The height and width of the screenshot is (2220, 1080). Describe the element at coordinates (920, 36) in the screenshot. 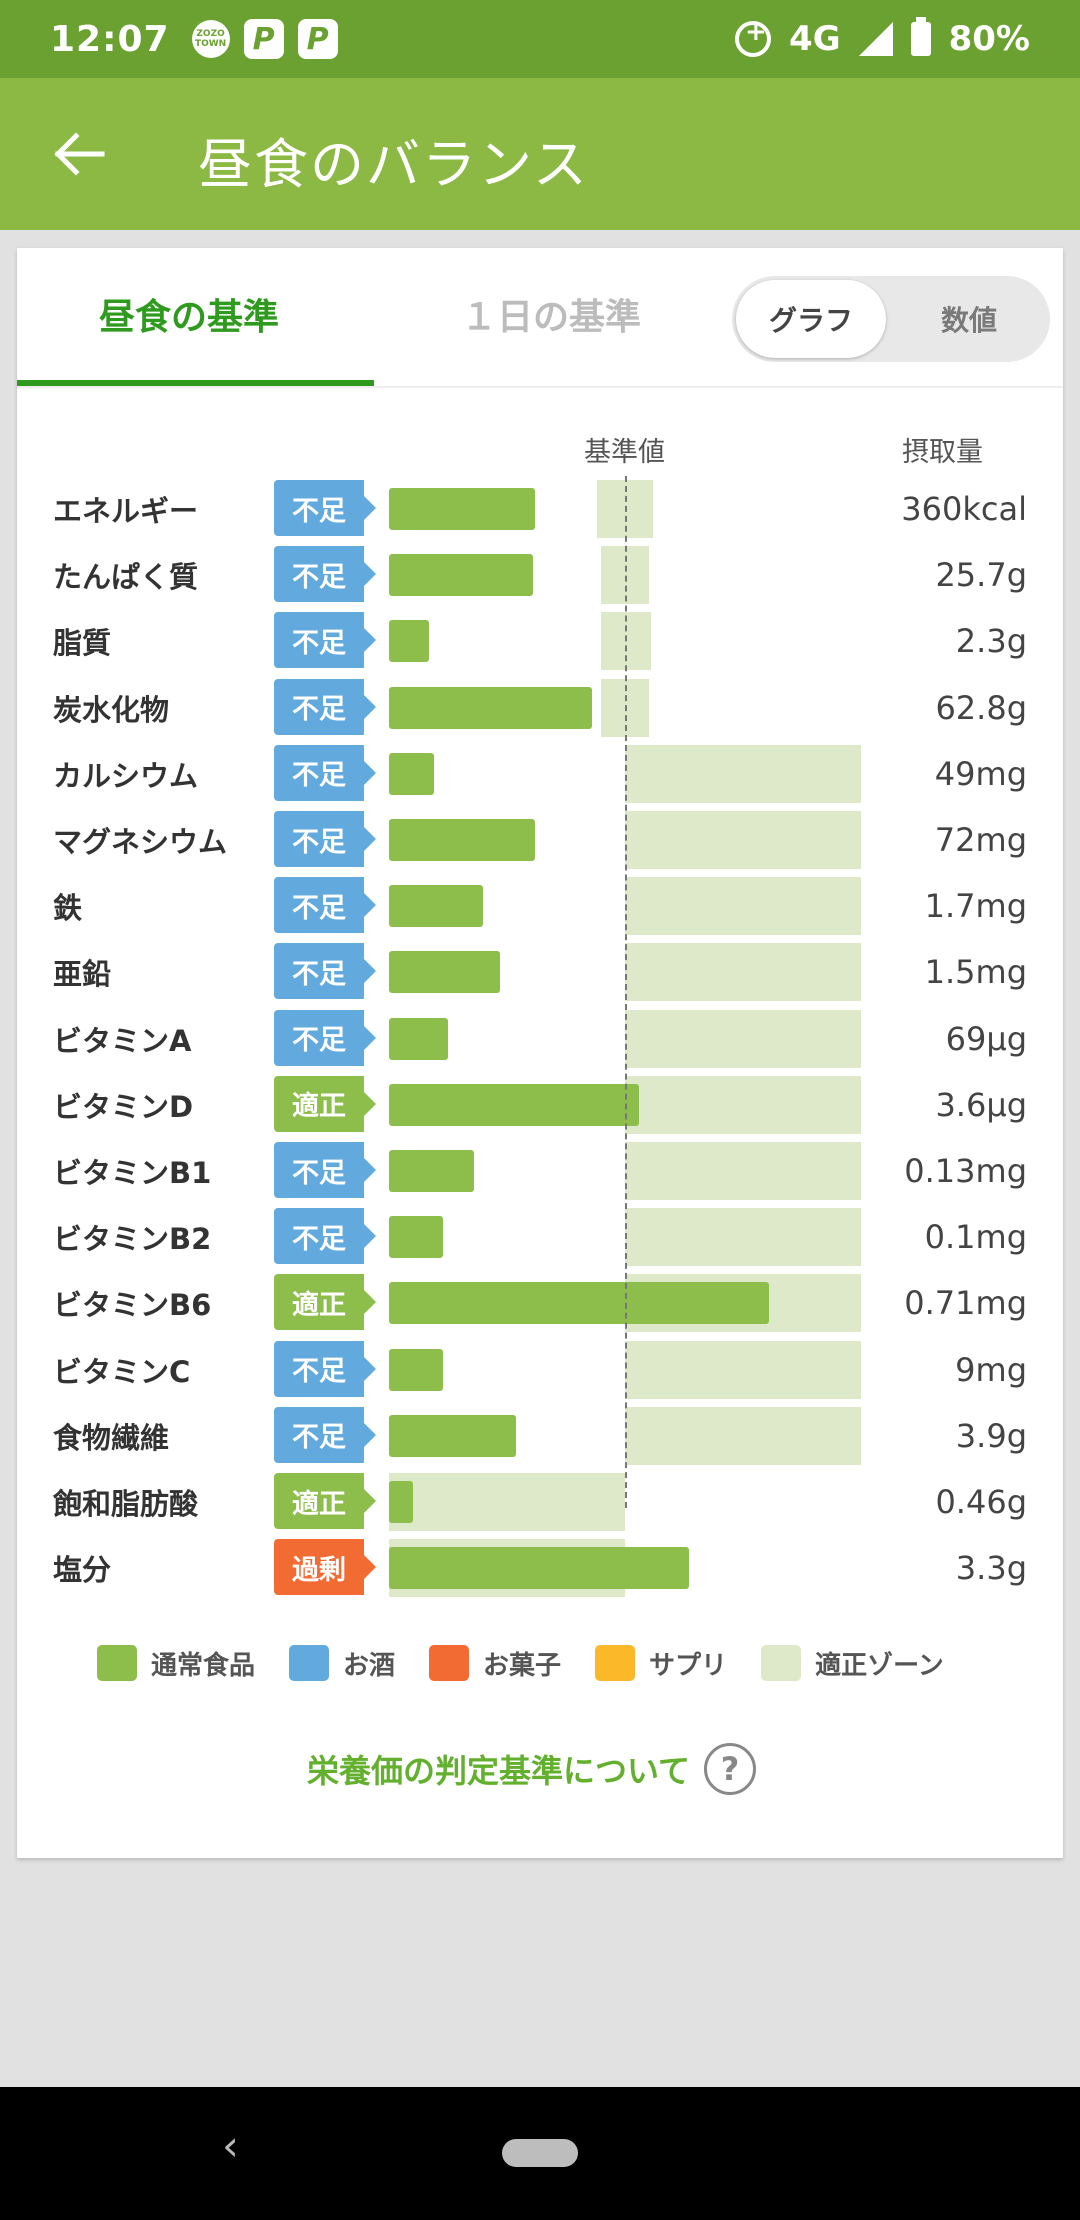

I see `battery-icon` at that location.